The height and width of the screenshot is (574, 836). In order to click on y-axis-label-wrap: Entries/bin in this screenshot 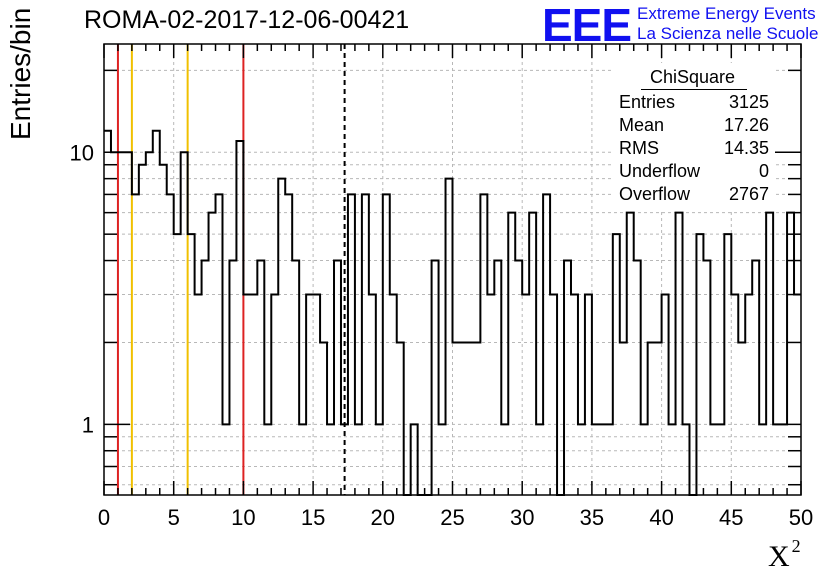, I will do `click(20, 74)`.